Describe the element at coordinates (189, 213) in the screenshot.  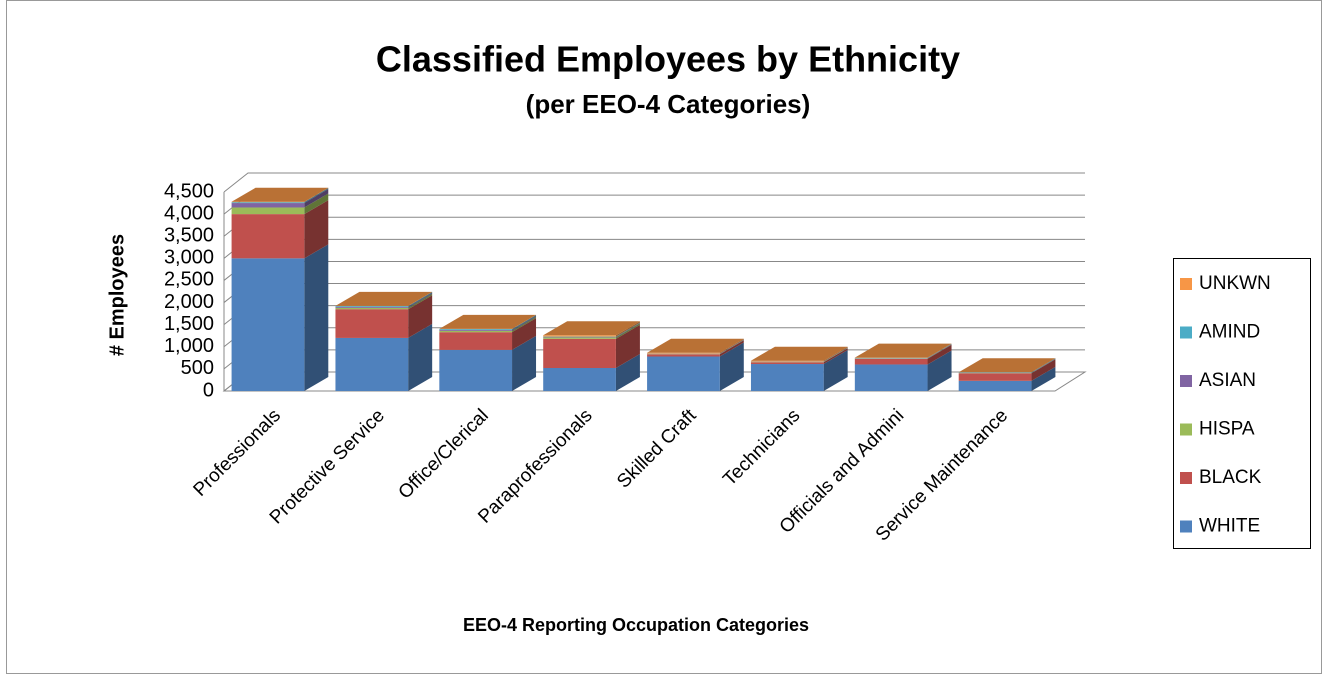
I see `y-tick-label: 4,000` at that location.